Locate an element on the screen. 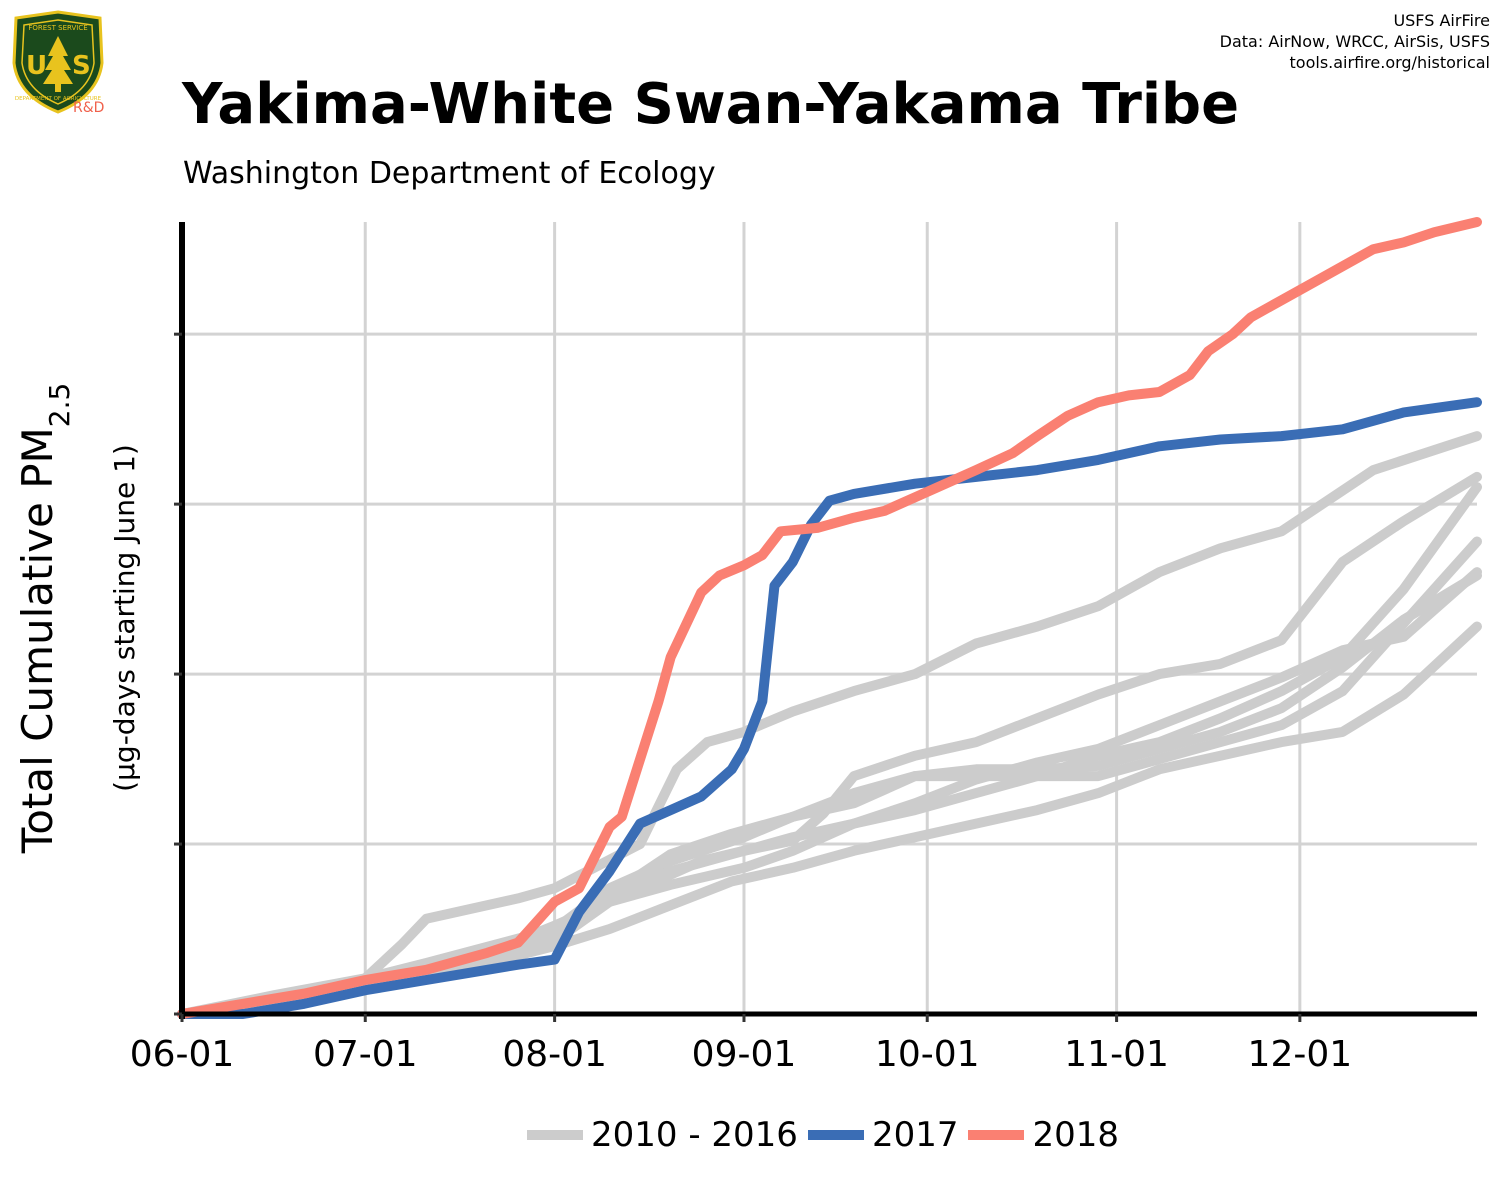 This screenshot has width=1500, height=1200. chart-legend: 2010 - 2016 2017 2018 is located at coordinates (750, 1135).